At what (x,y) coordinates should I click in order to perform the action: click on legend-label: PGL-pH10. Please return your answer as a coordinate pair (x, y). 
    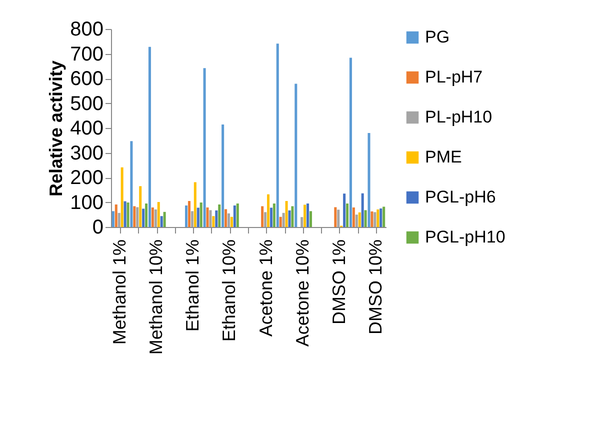
    Looking at the image, I should click on (465, 237).